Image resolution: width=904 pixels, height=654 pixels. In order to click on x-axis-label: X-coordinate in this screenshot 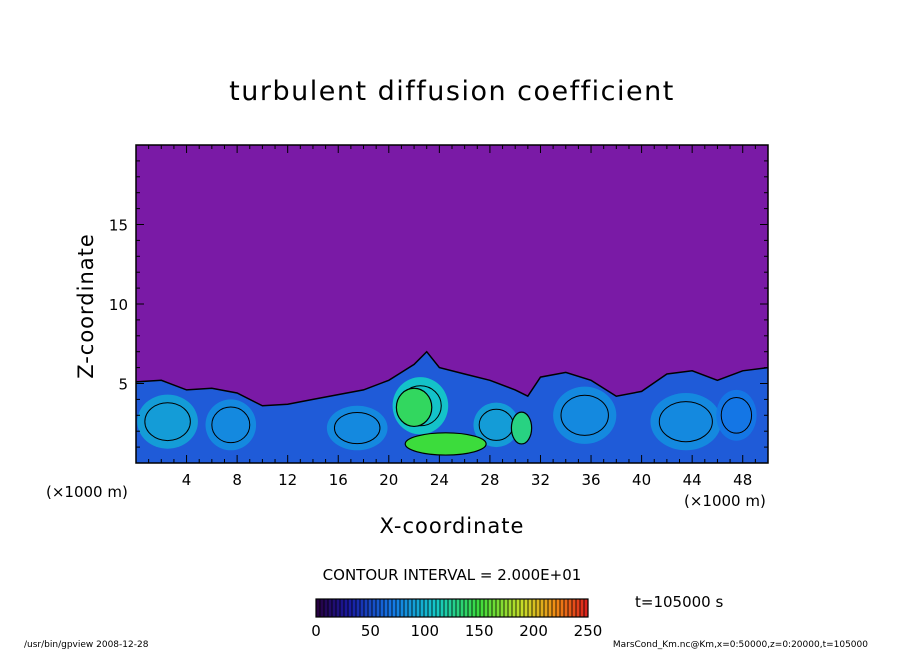, I will do `click(452, 526)`.